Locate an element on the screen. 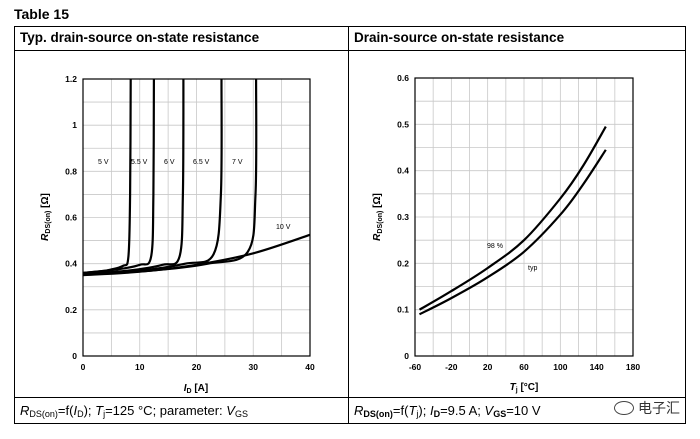 This screenshot has height=439, width=700. left-caption-t: T is located at coordinates (99, 410).